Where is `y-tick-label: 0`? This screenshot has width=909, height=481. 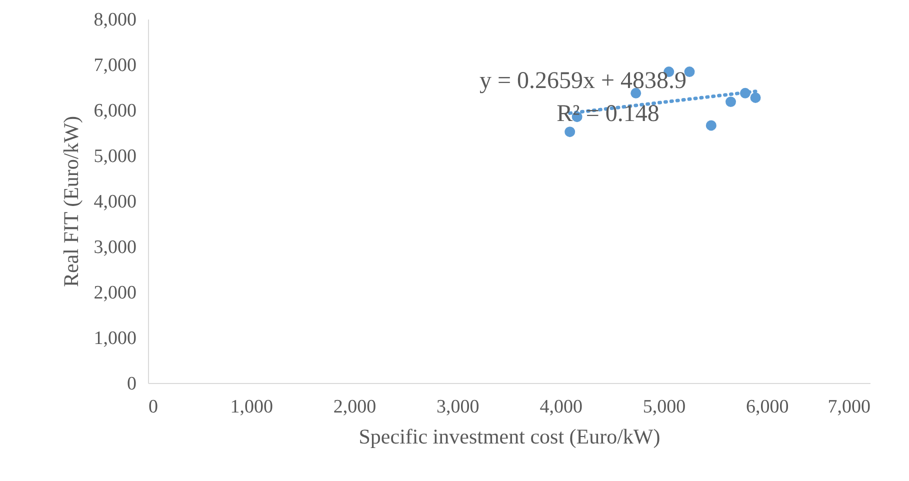 y-tick-label: 0 is located at coordinates (131, 384).